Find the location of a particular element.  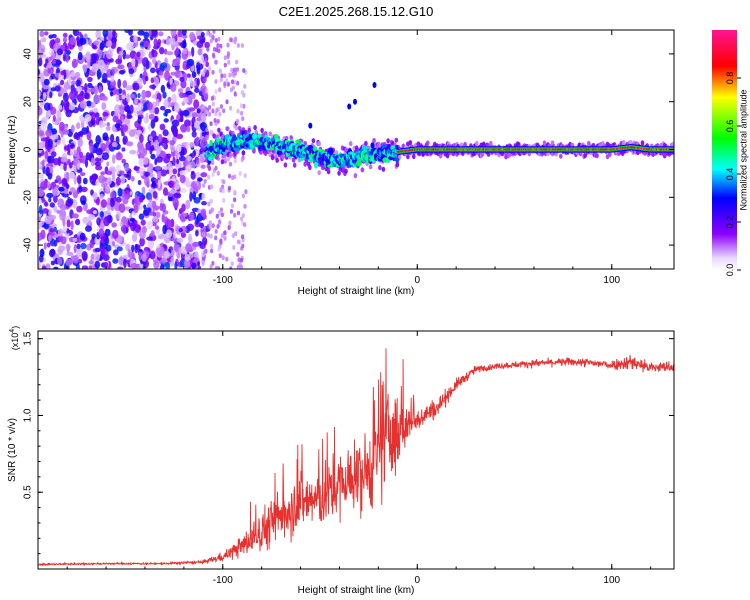

y-tick-label: 40 is located at coordinates (28, 54).